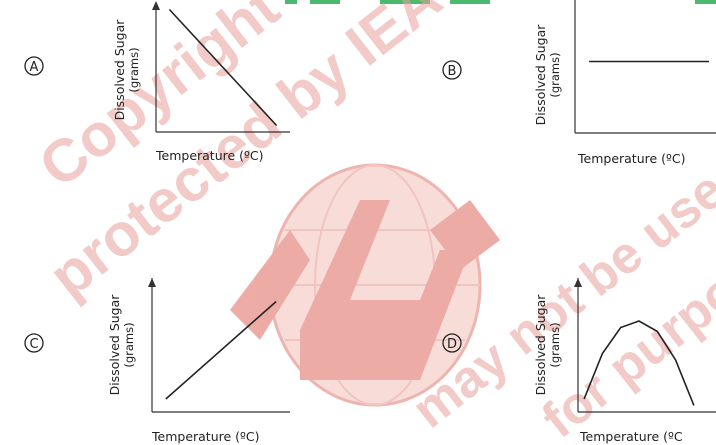 The image size is (716, 445). I want to click on graph-a-y-arrow, so click(156, 5).